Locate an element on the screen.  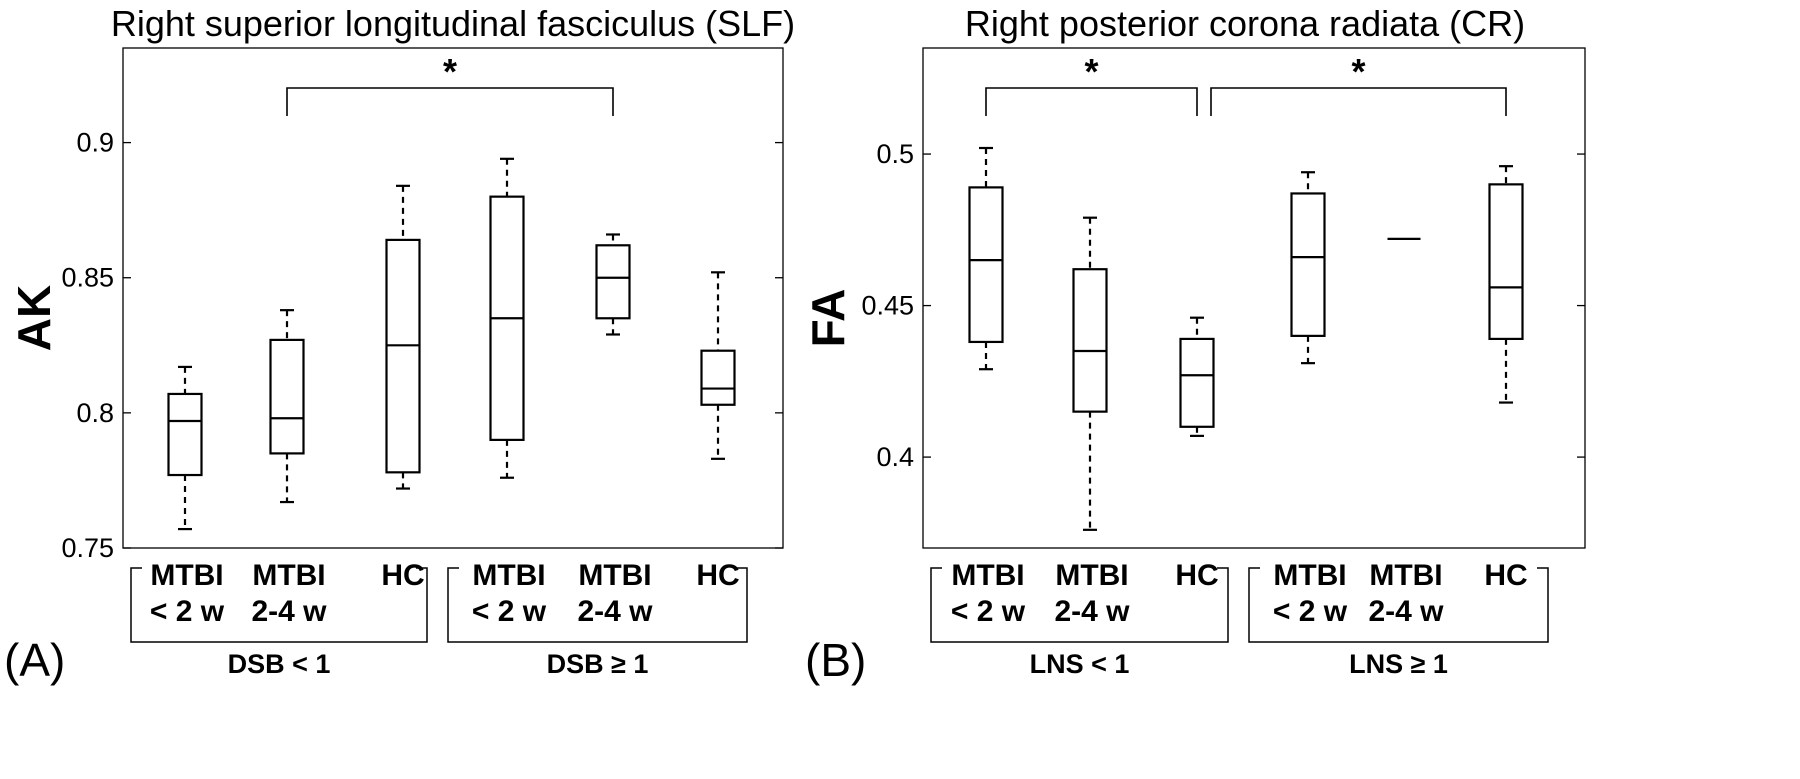
y-tick-label: 0.4 is located at coordinates (895, 457).